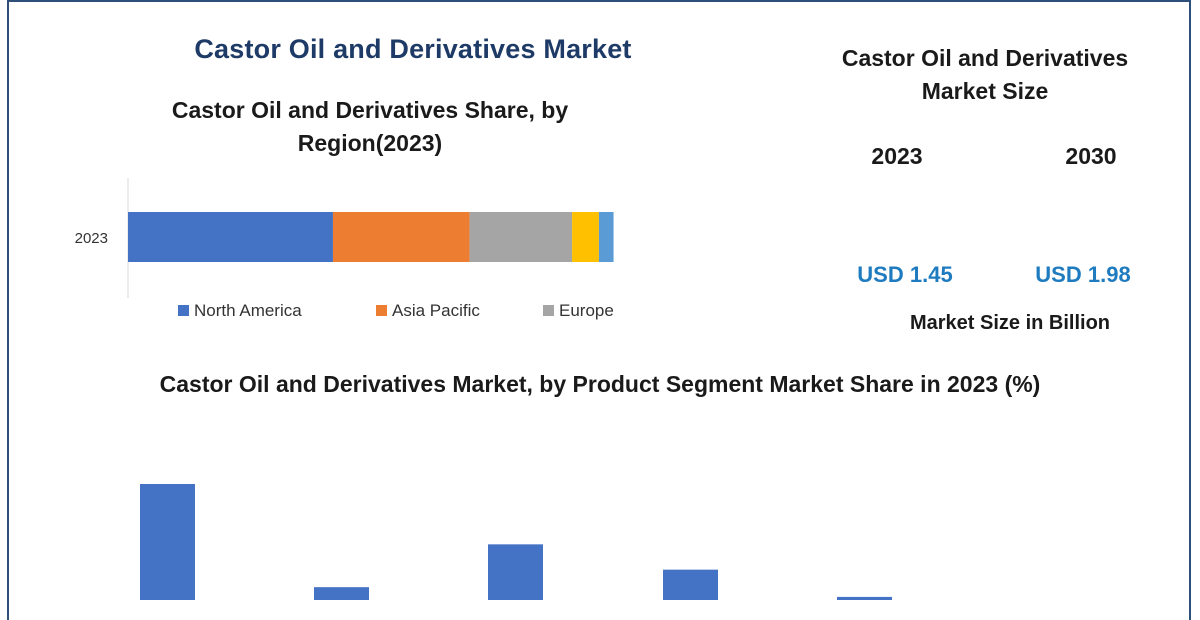 This screenshot has width=1200, height=620. What do you see at coordinates (586, 310) in the screenshot?
I see `legend-label-2: Europe` at bounding box center [586, 310].